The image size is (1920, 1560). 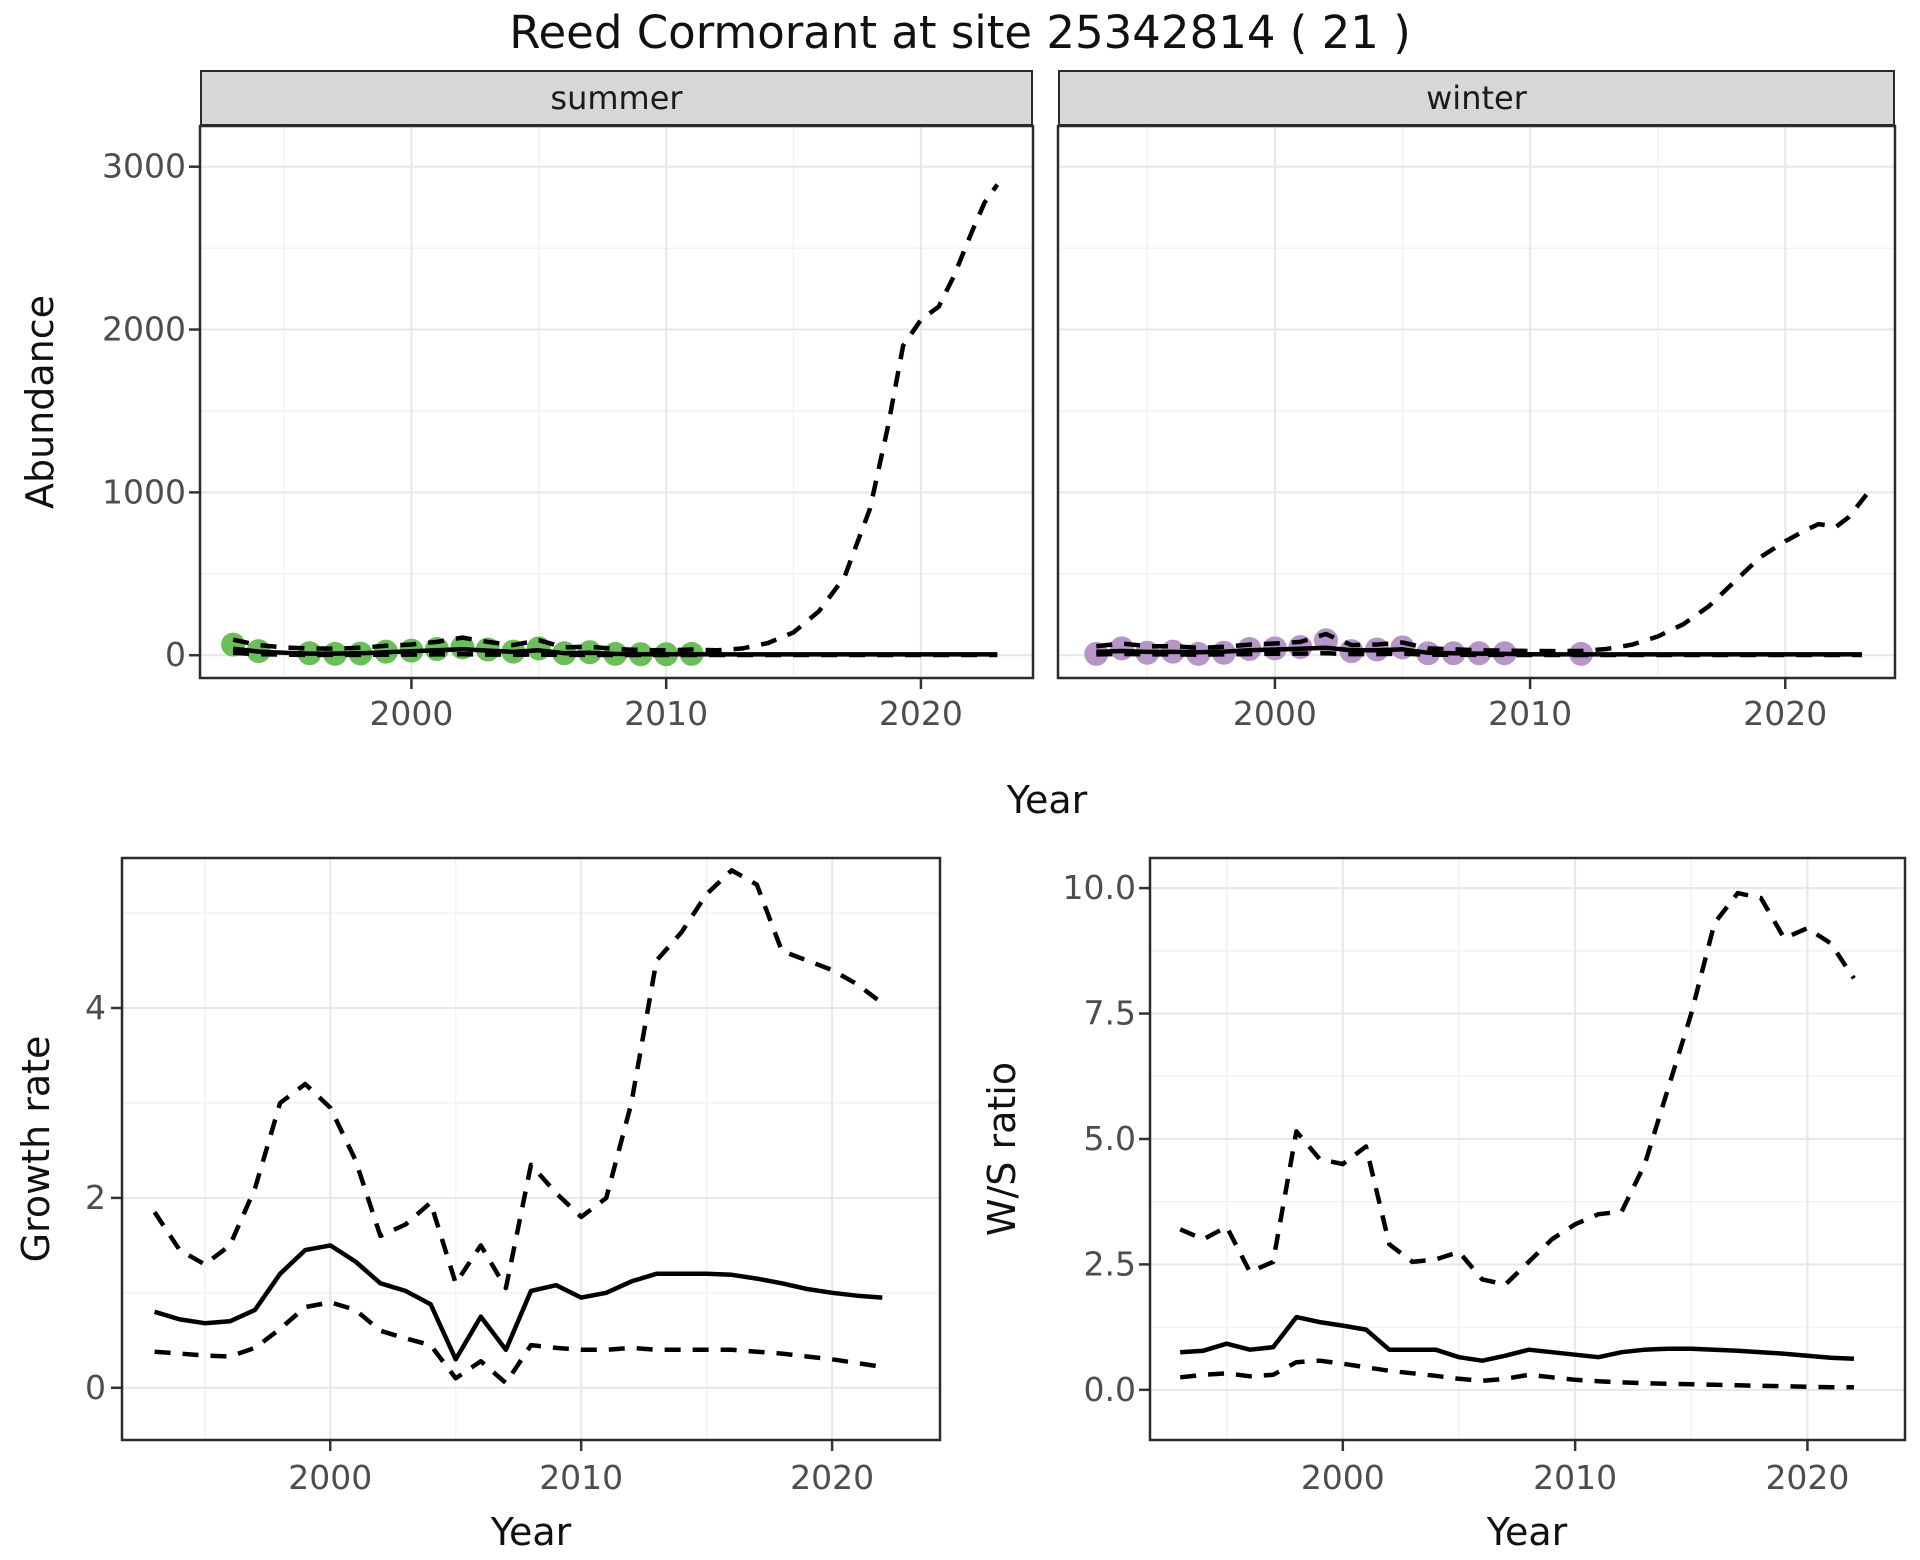 What do you see at coordinates (144, 491) in the screenshot?
I see `svg-text: 1000` at bounding box center [144, 491].